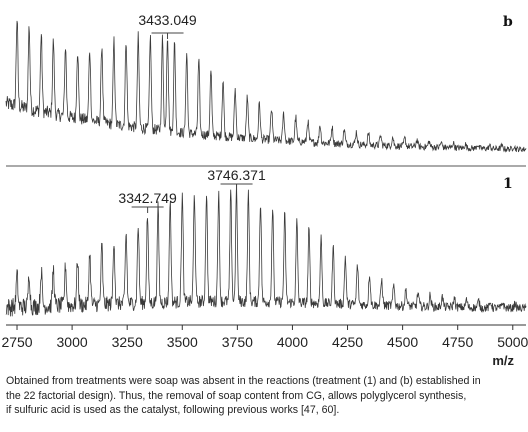 The height and width of the screenshot is (432, 528). What do you see at coordinates (72, 342) in the screenshot?
I see `x-tick-label: 3000` at bounding box center [72, 342].